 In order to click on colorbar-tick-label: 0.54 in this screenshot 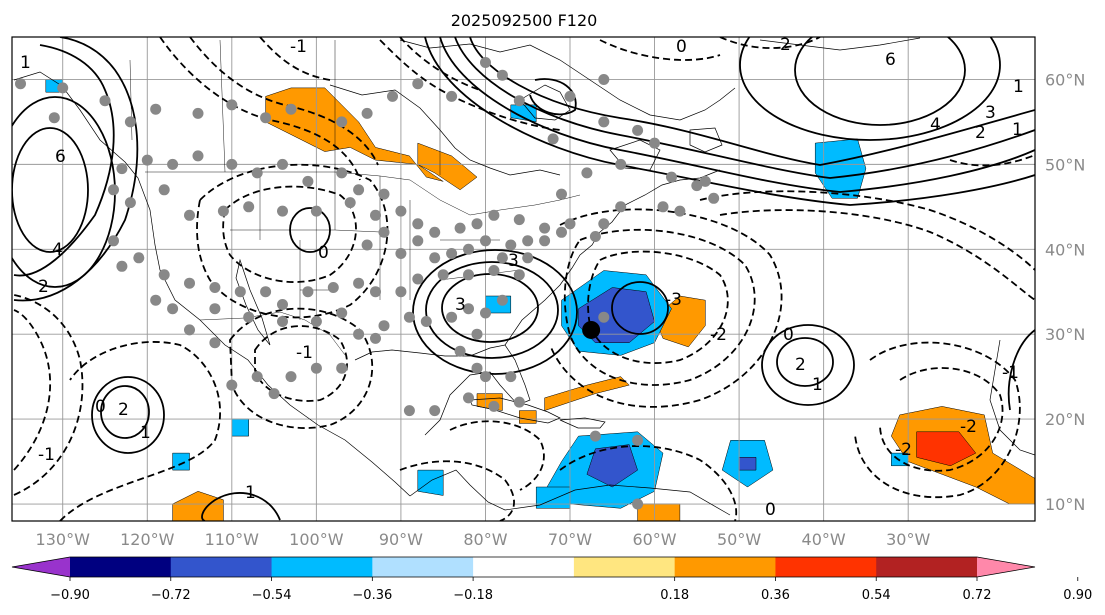, I will do `click(876, 595)`.